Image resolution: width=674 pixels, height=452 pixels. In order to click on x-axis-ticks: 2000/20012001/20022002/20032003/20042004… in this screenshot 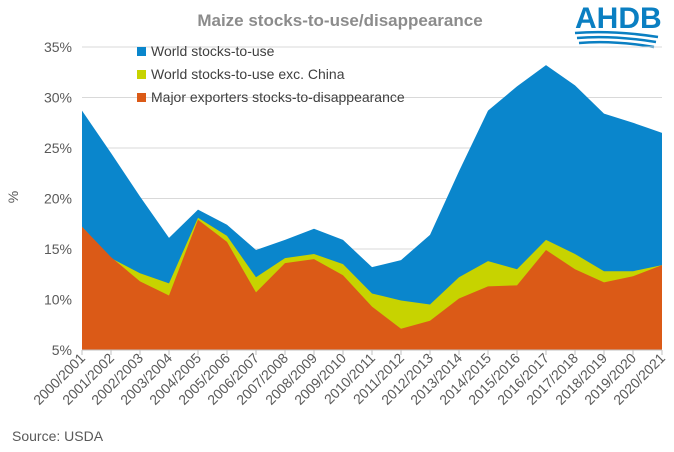, I will do `click(349, 379)`.